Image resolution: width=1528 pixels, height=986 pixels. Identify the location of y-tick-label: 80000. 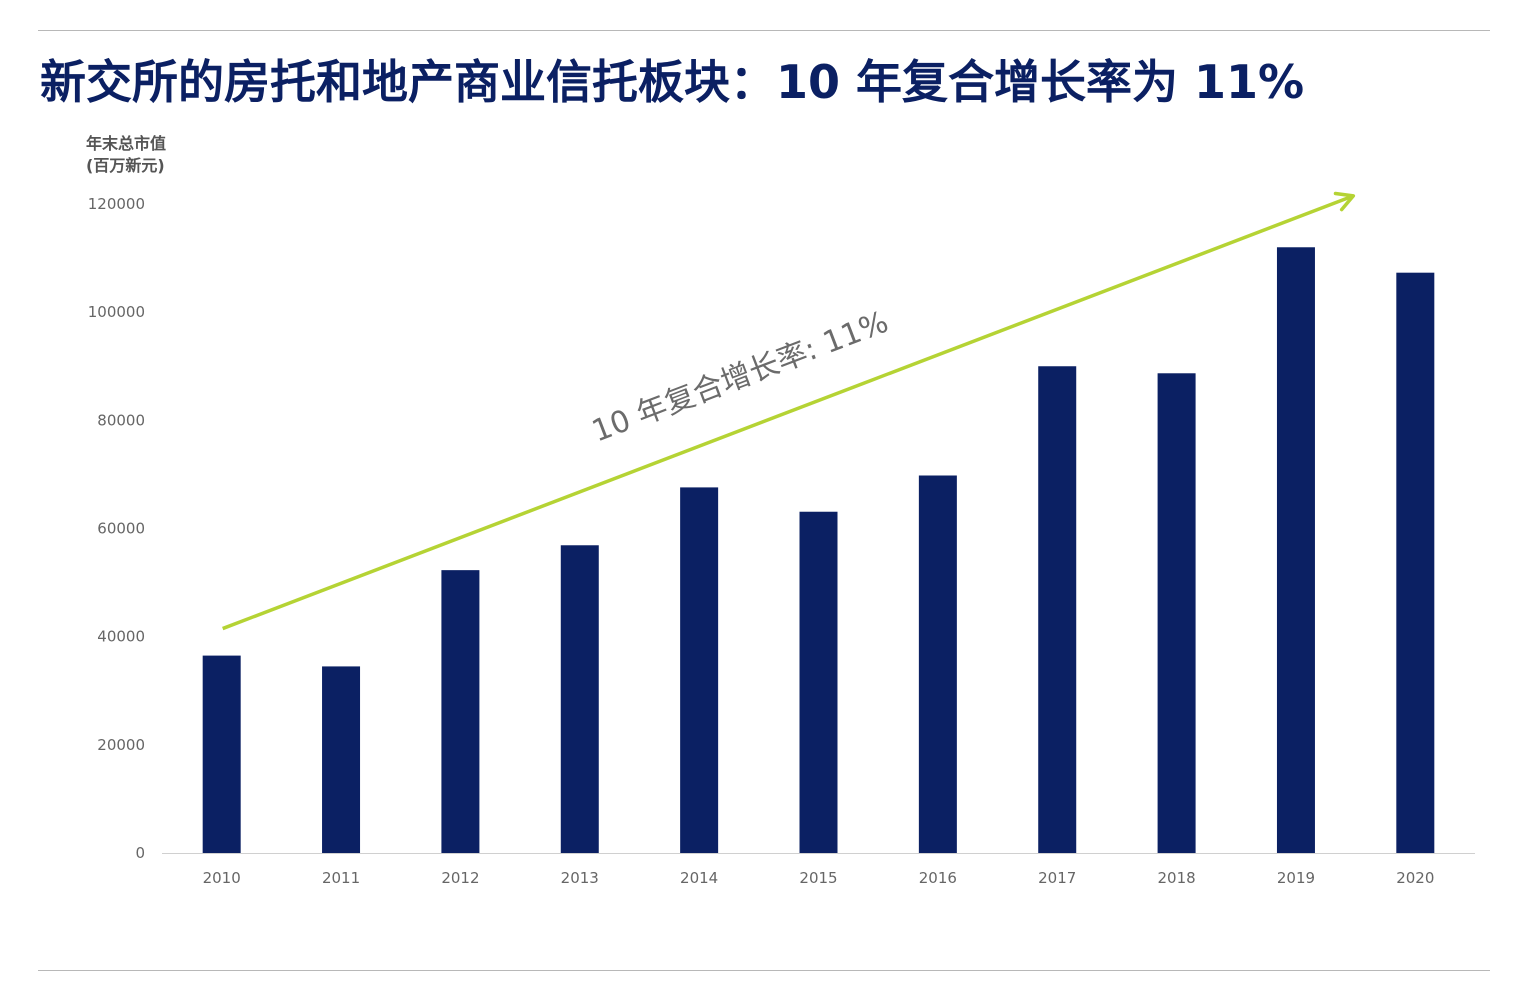
(121, 420).